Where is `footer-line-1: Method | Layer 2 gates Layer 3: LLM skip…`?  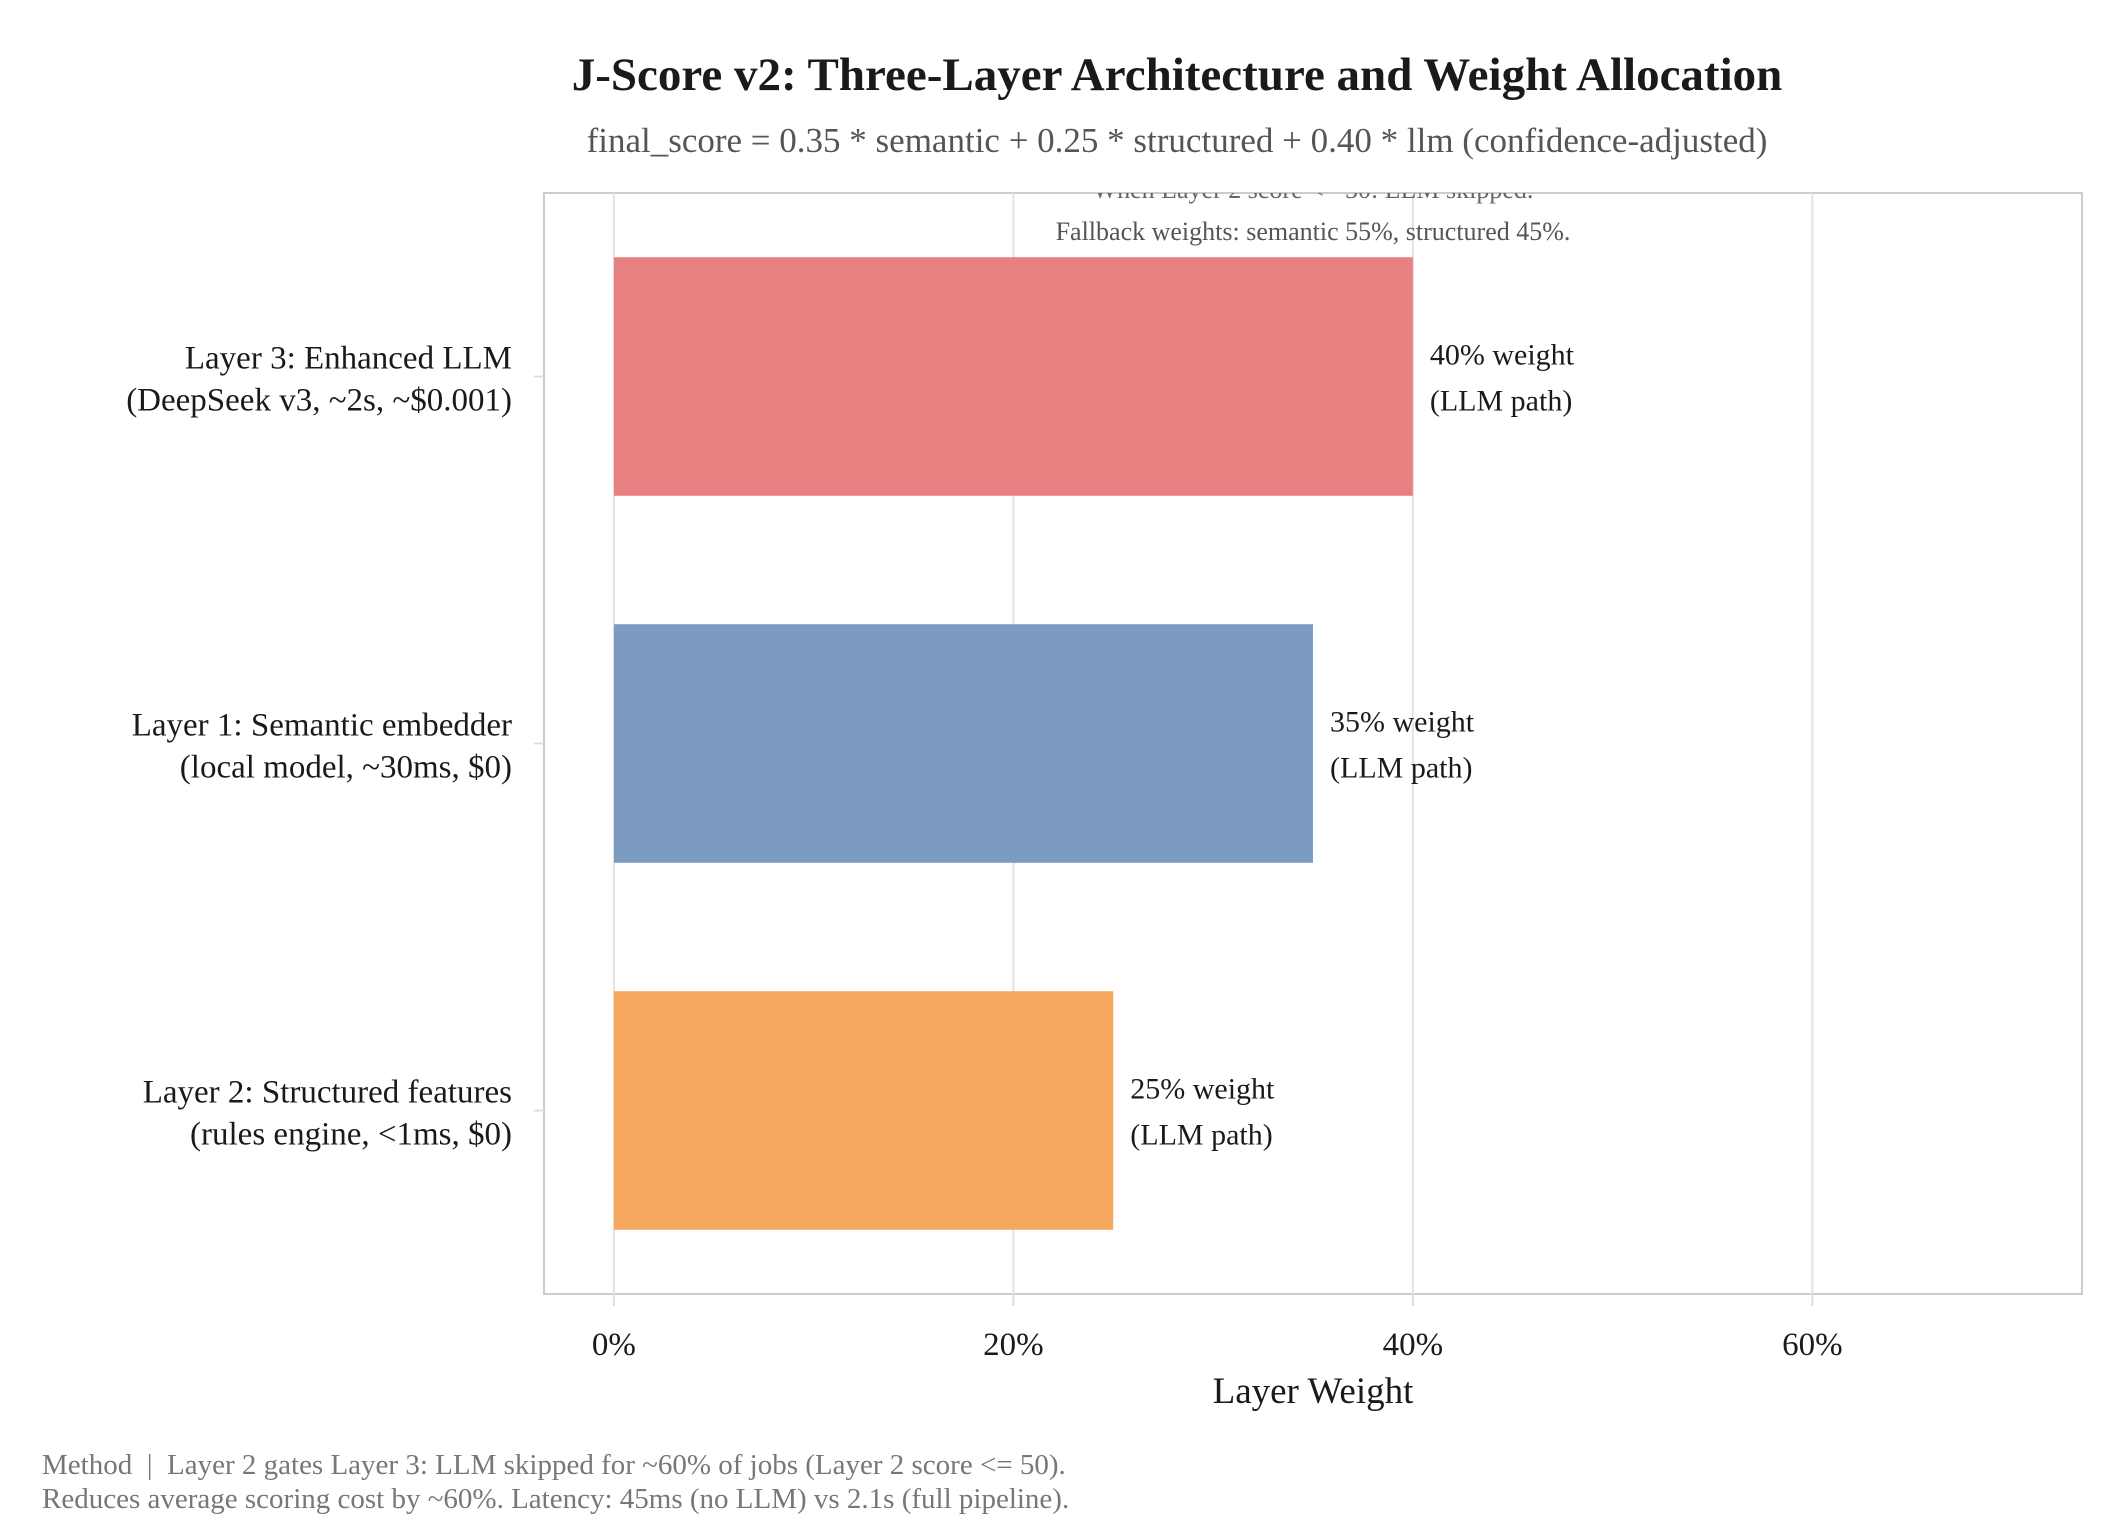
footer-line-1: Method | Layer 2 gates Layer 3: LLM skip… is located at coordinates (554, 1465).